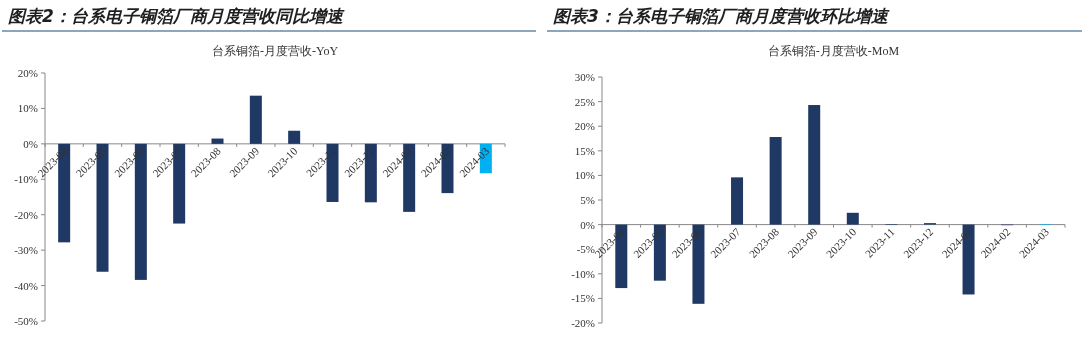 Image resolution: width=1086 pixels, height=364 pixels. I want to click on y-tick-label: 5%, so click(587, 200).